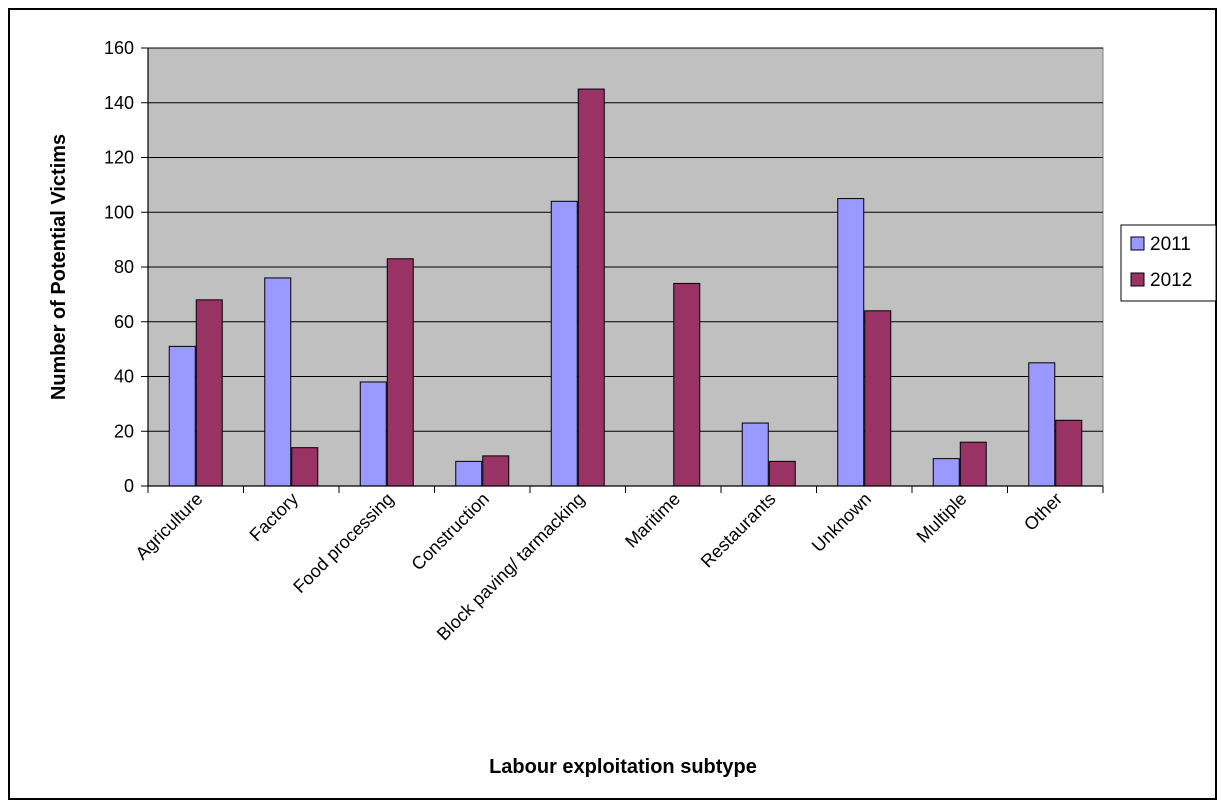 Image resolution: width=1222 pixels, height=805 pixels. I want to click on bar-2012-food-processing, so click(400, 372).